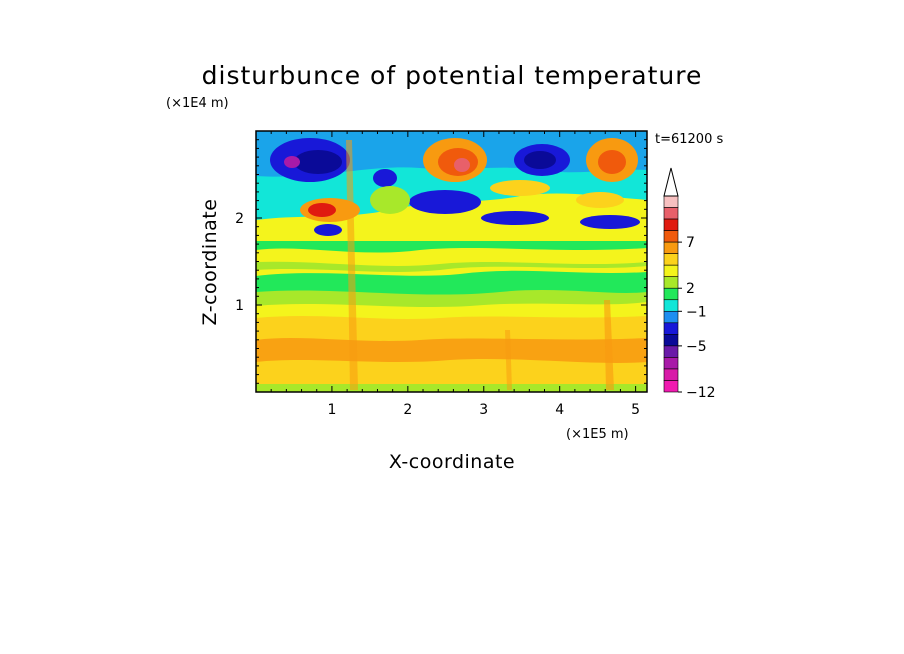 The image size is (904, 654). Describe the element at coordinates (690, 289) in the screenshot. I see `colorbar-label: 2` at that location.